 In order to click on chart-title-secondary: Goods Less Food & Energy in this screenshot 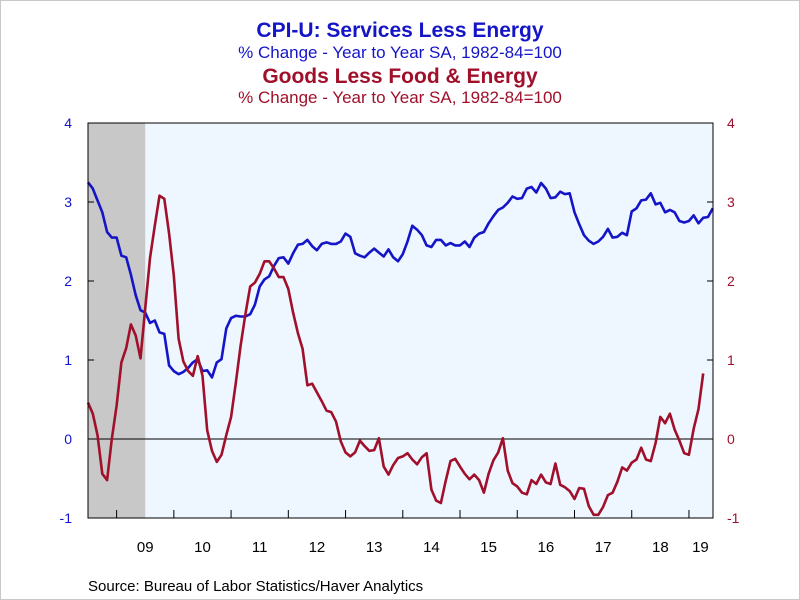, I will do `click(400, 76)`.